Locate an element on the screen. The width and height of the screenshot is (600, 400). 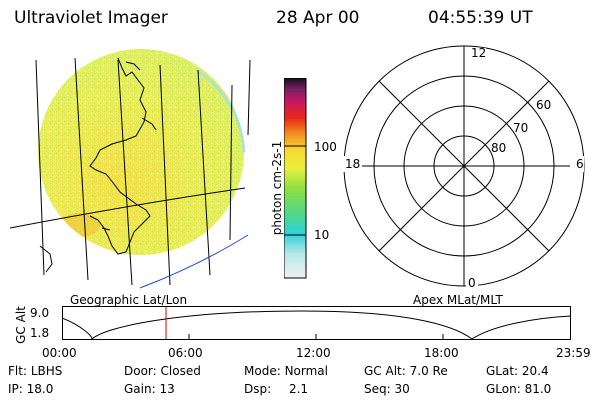
flt-label: Flt: is located at coordinates (17, 371).